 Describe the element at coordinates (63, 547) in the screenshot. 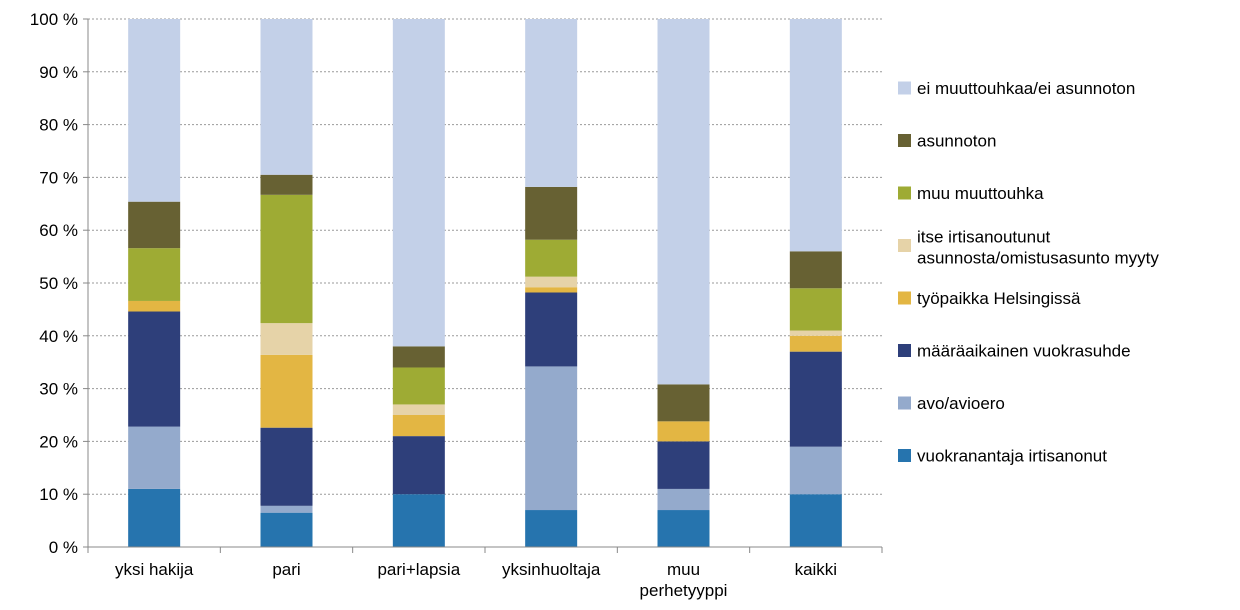

I see `y-tick-label: 0 %` at that location.